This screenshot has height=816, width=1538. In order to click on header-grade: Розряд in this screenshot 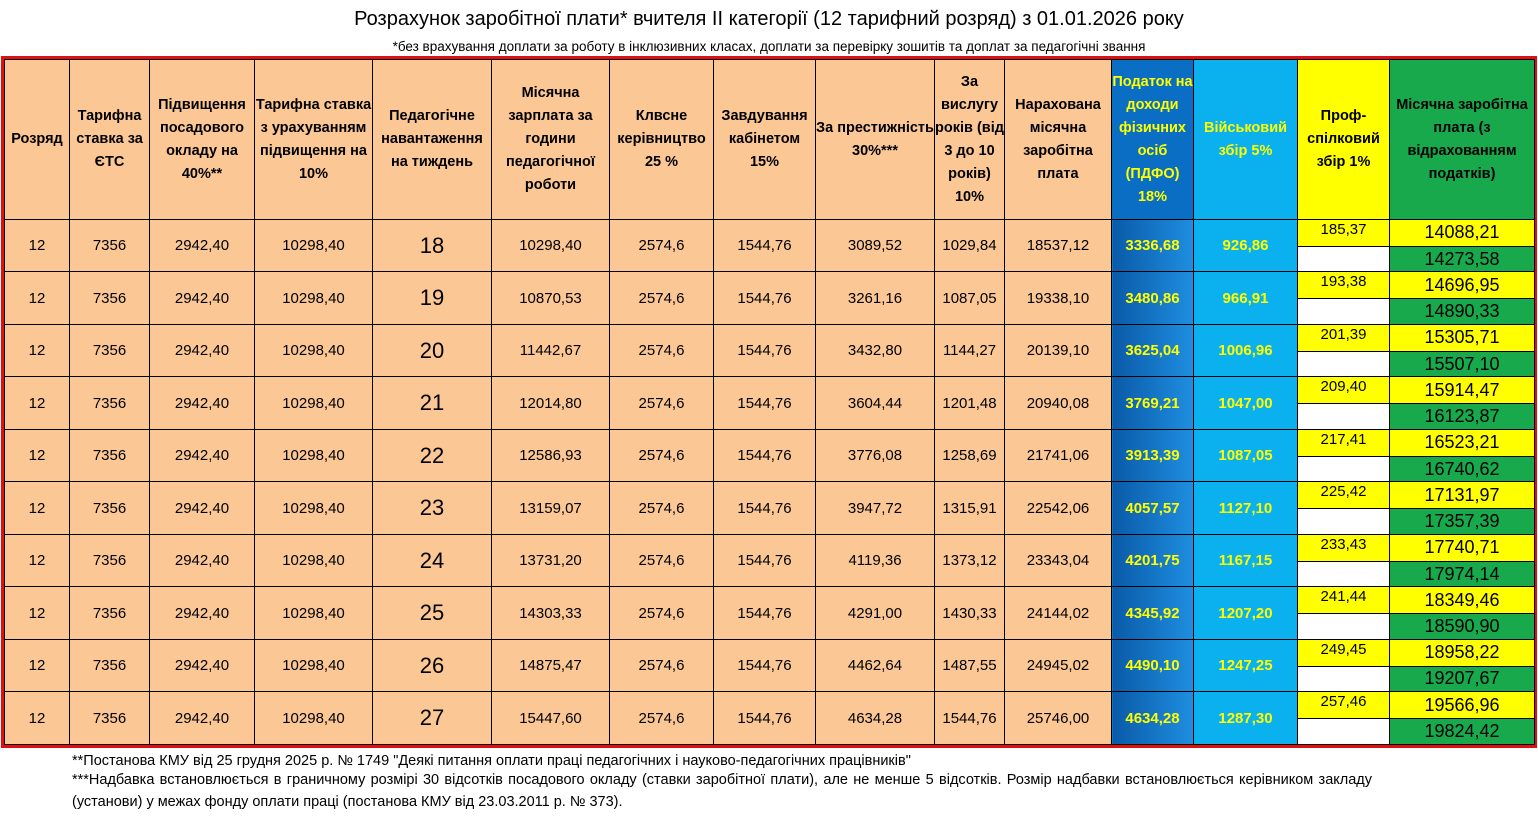, I will do `click(37, 139)`.